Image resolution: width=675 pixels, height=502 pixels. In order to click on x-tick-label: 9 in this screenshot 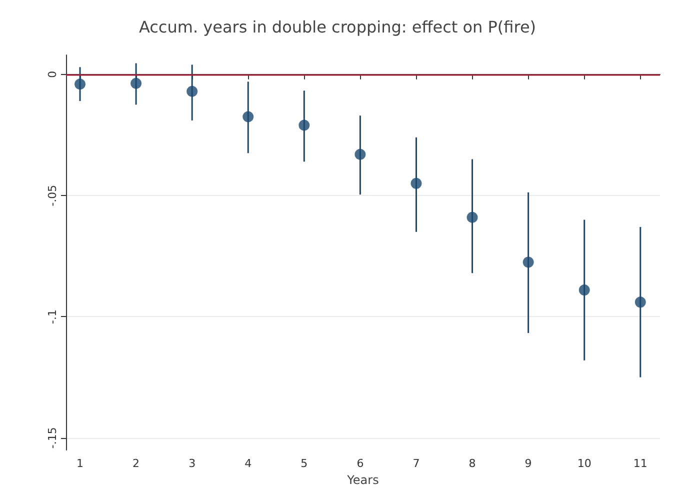, I will do `click(528, 463)`.